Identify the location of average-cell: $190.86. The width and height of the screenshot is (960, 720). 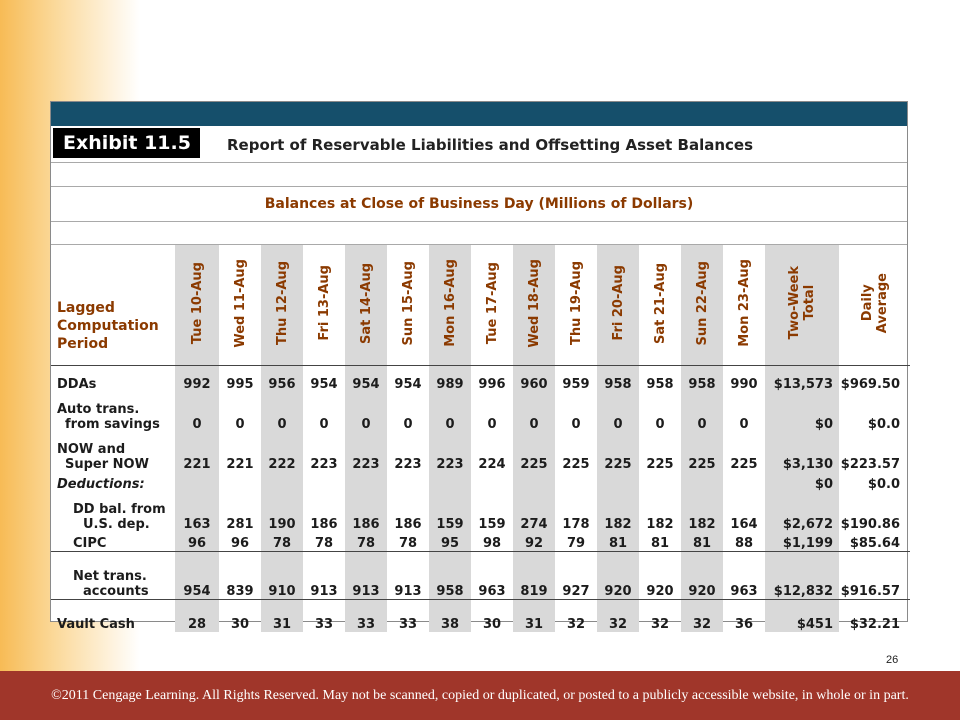
(870, 524).